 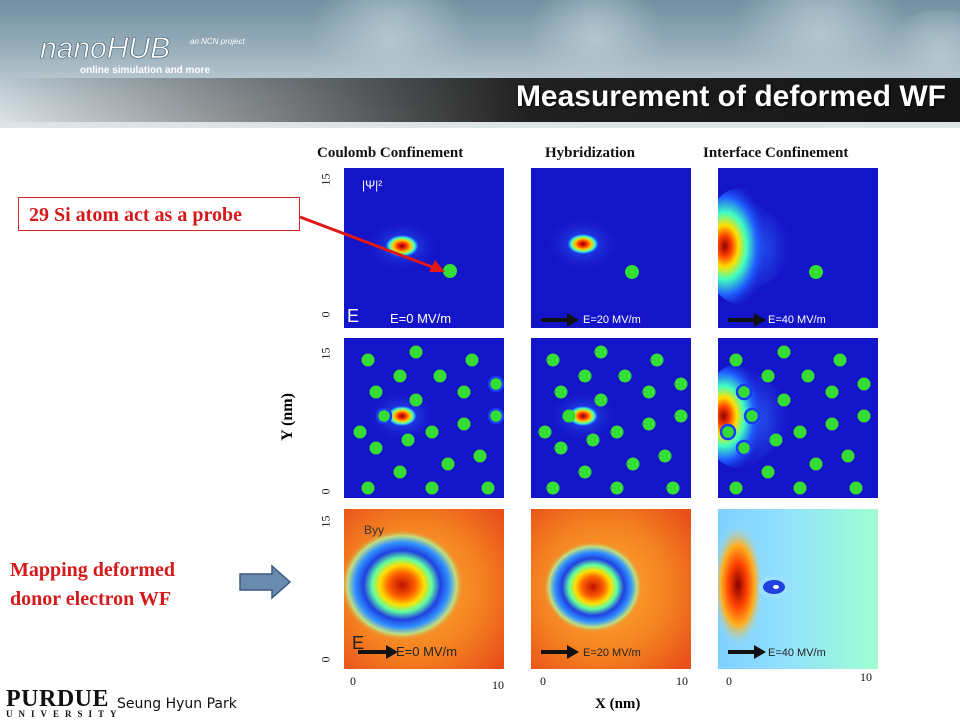 What do you see at coordinates (372, 185) in the screenshot?
I see `psi-label: |Ψ|²` at bounding box center [372, 185].